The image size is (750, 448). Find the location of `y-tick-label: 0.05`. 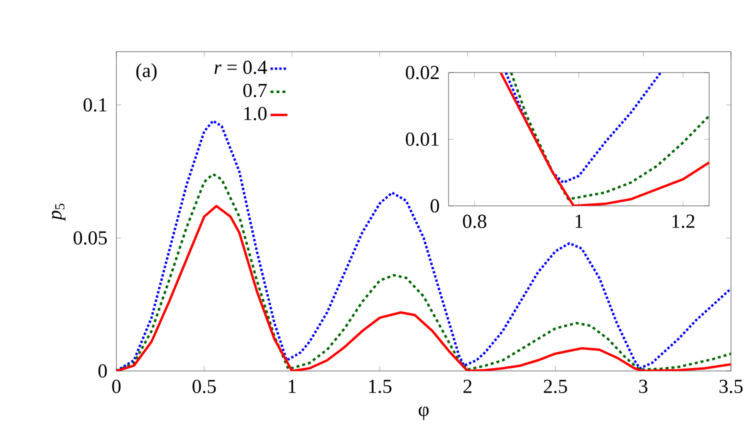

y-tick-label: 0.05 is located at coordinates (90, 238).